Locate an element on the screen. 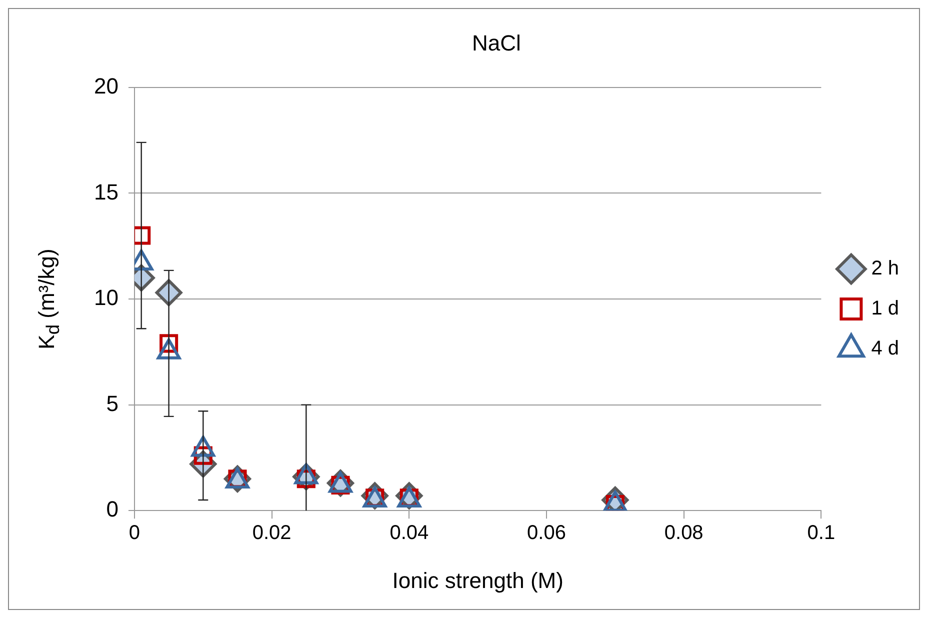  x-tick-label: 0.08 is located at coordinates (684, 533).